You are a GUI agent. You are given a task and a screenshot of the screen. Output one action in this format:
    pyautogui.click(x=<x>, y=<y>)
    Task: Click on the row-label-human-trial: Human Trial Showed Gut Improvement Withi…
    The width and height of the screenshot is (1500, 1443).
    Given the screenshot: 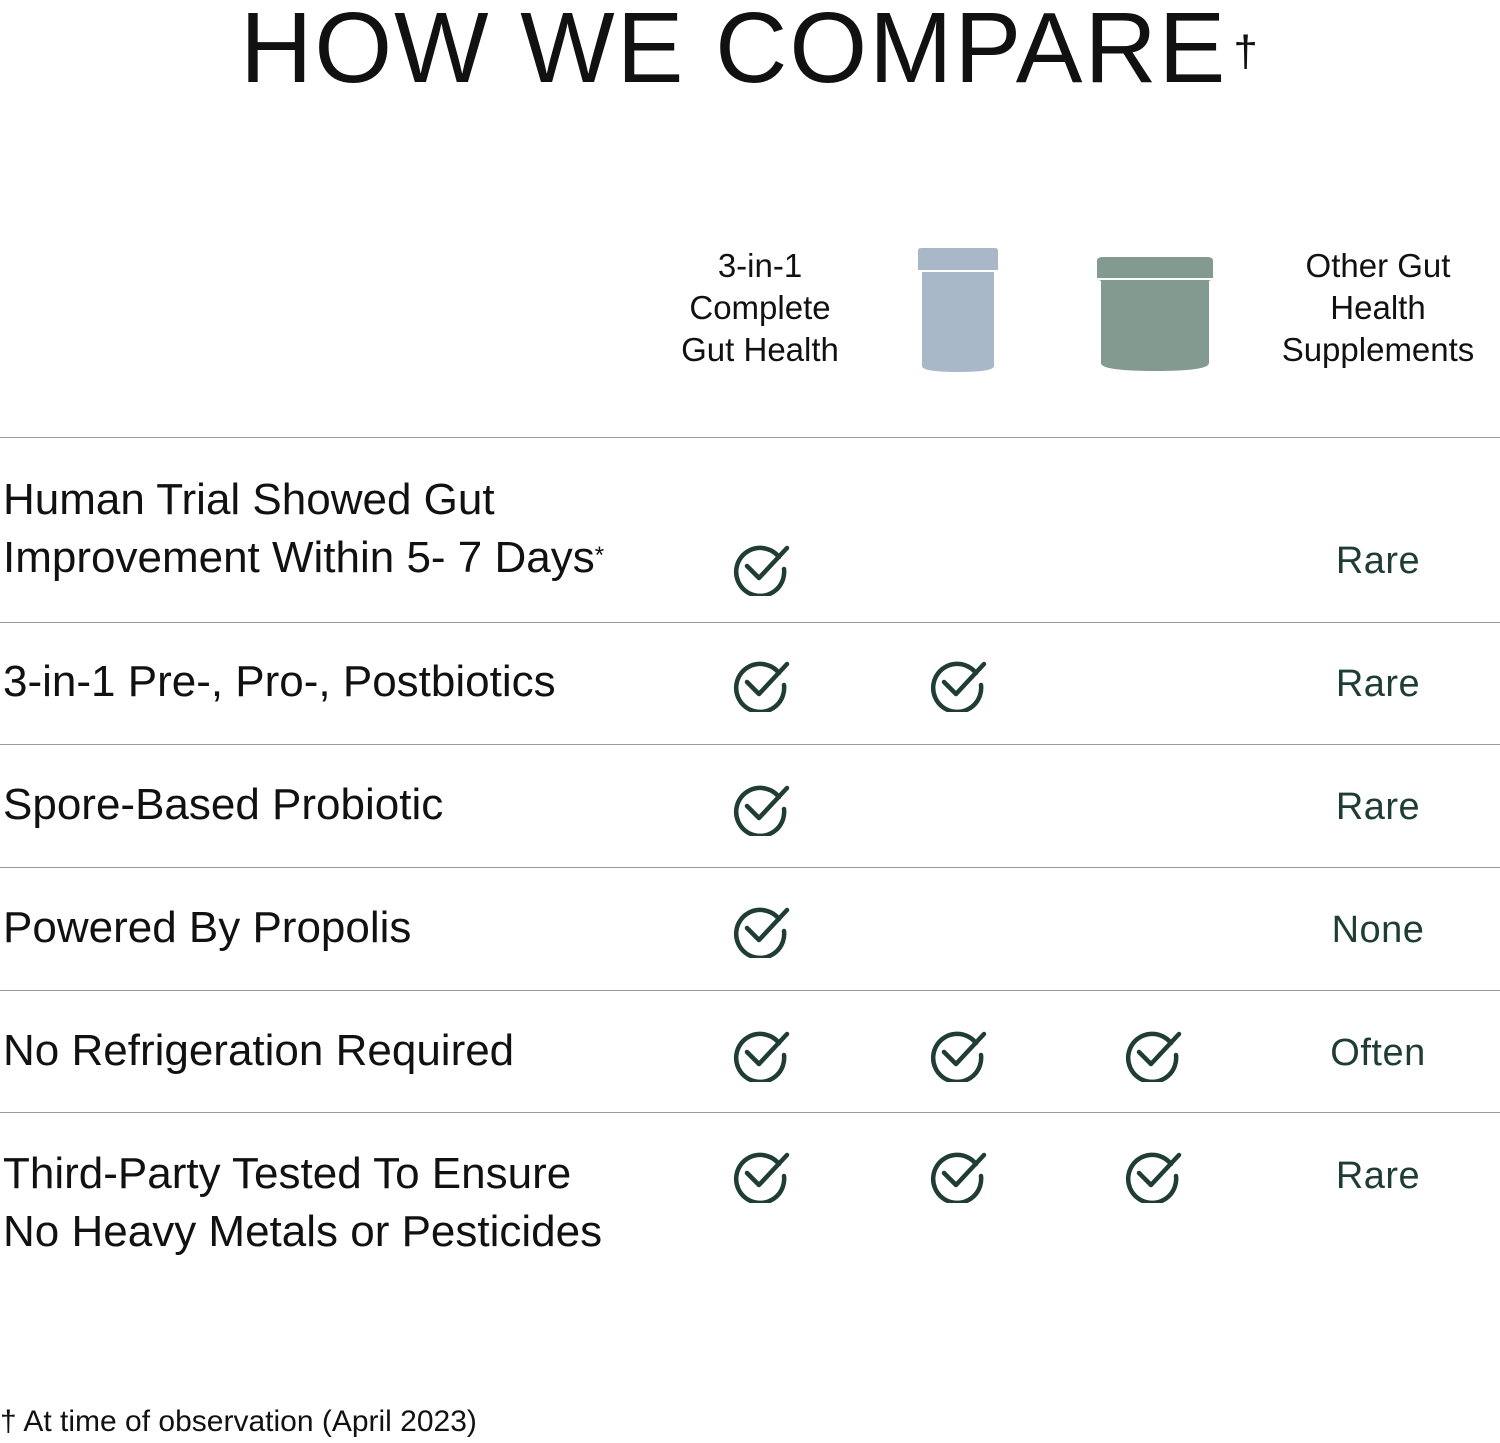 What is the action you would take?
    pyautogui.click(x=348, y=529)
    